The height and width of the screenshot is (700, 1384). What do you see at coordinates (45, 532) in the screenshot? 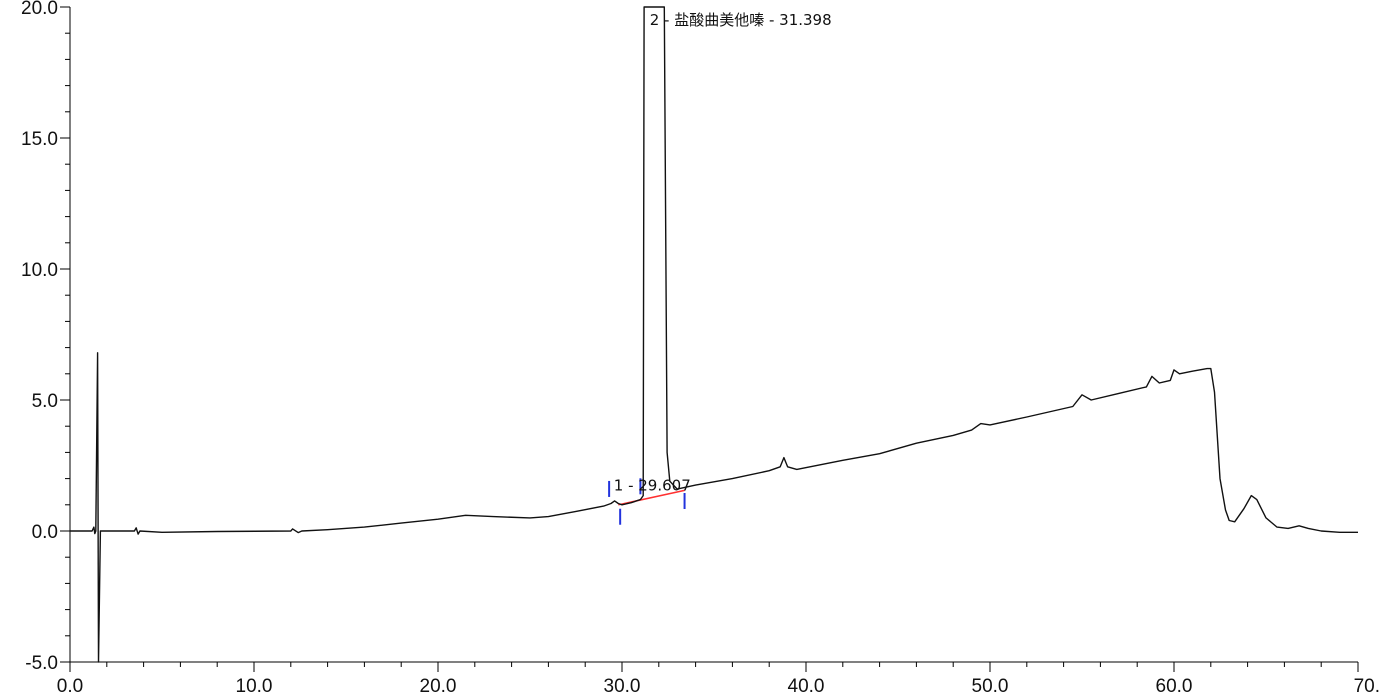
I see `y-tick-label: 0.0` at bounding box center [45, 532].